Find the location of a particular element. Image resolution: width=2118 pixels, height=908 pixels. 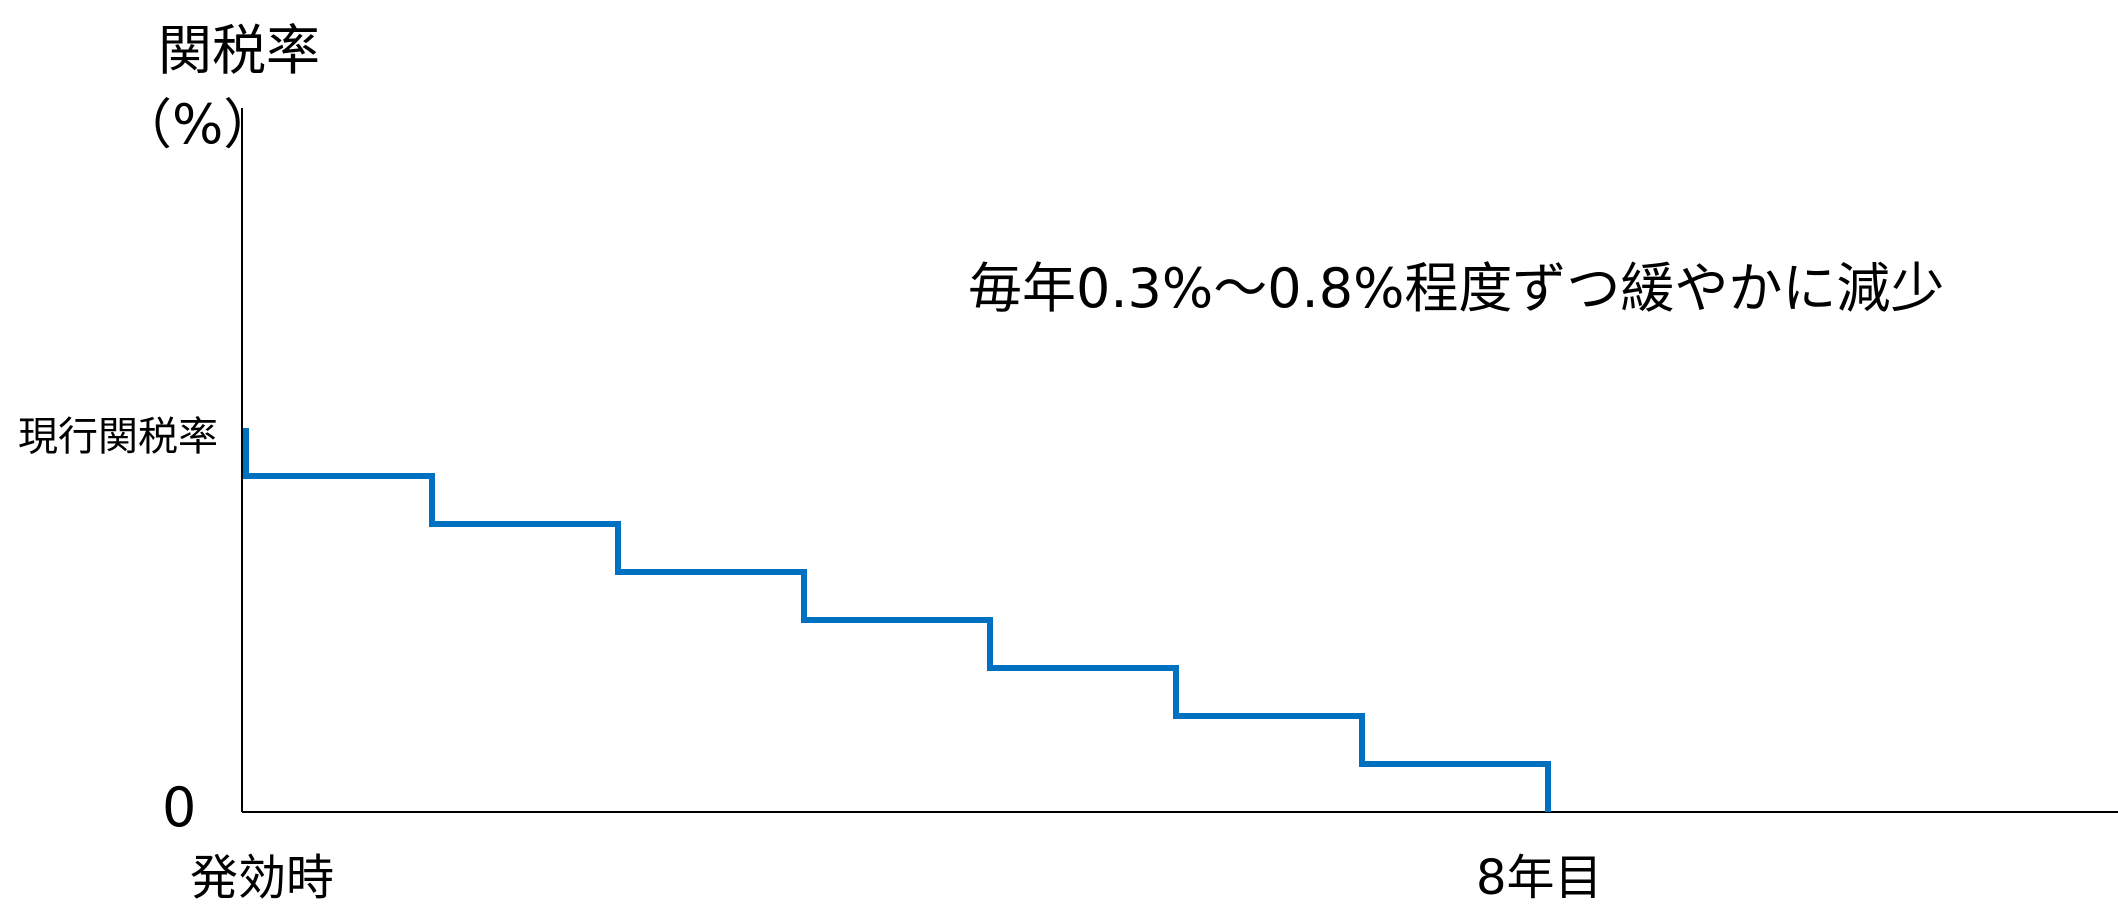

x-tick-end: 8年目 is located at coordinates (1539, 878).